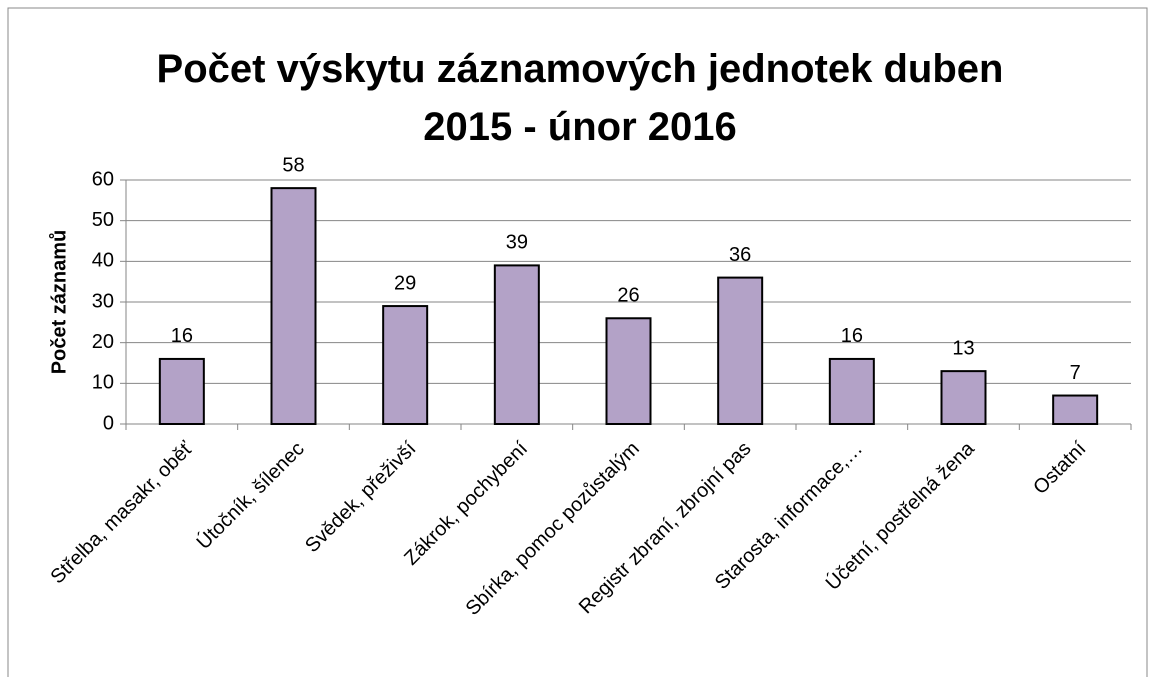 Image resolution: width=1155 pixels, height=677 pixels. I want to click on y-tick-label: 20, so click(103, 342).